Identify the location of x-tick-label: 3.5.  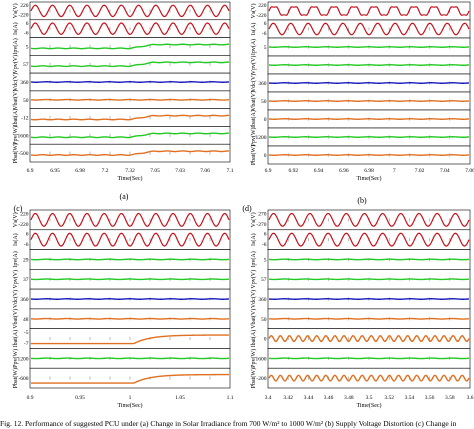
(369, 398).